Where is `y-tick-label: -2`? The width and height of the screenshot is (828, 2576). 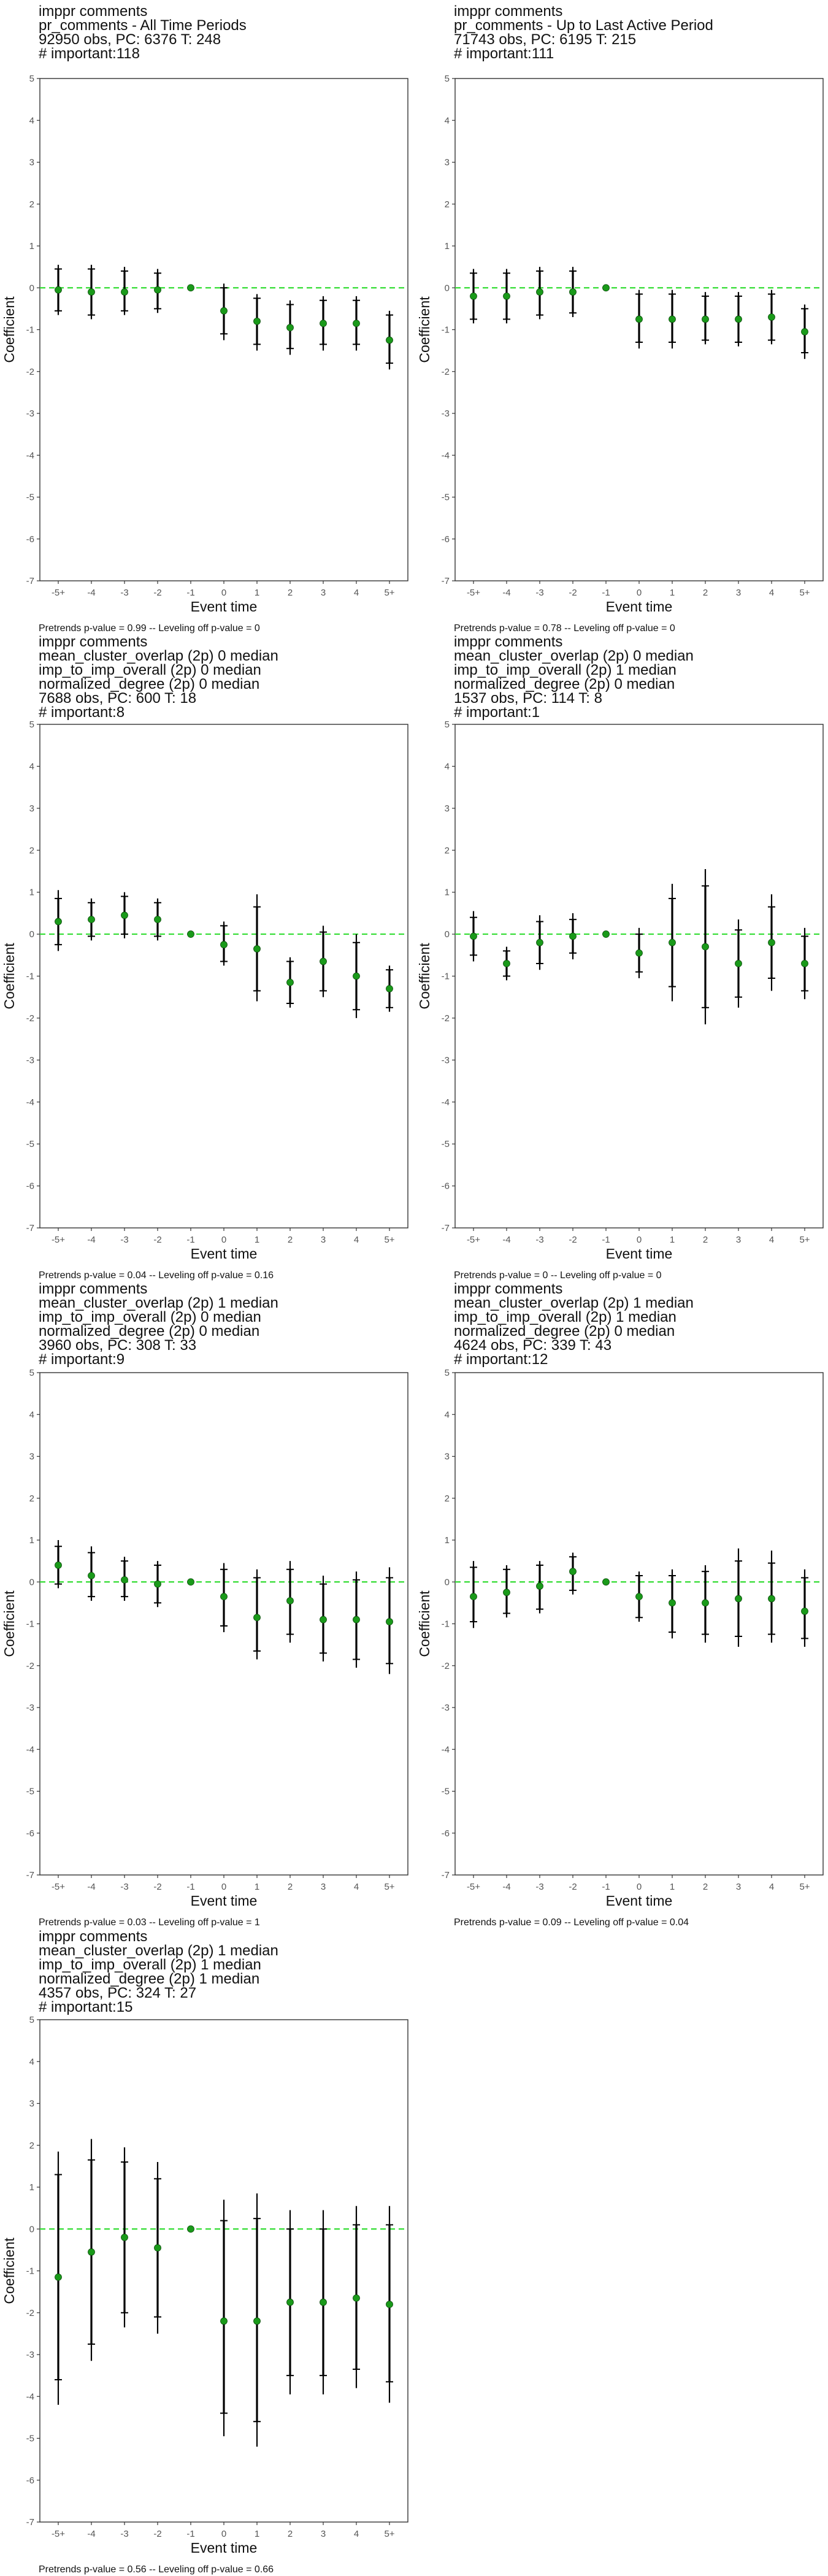
y-tick-label: -2 is located at coordinates (30, 1018).